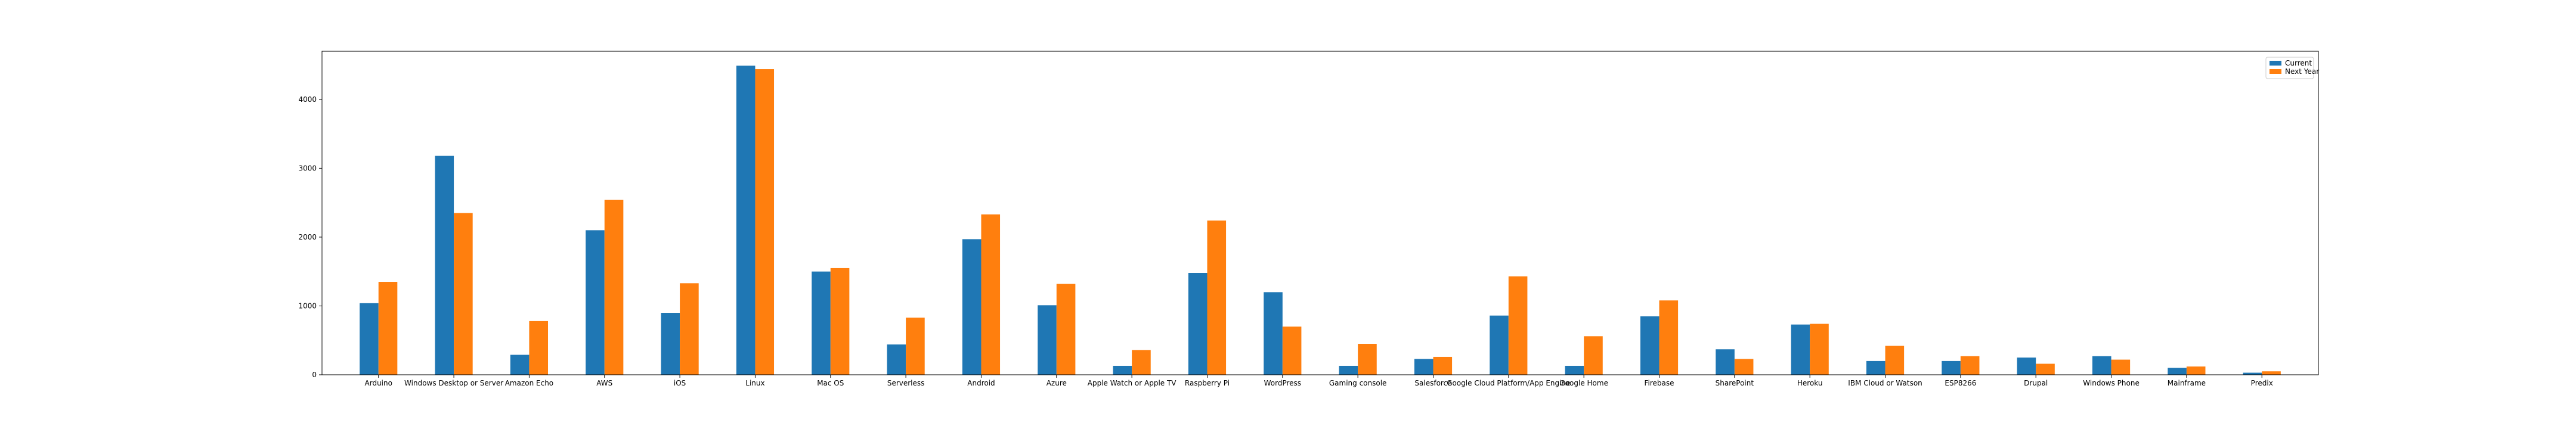 This screenshot has width=2576, height=429. Describe the element at coordinates (830, 383) in the screenshot. I see `x-tick-label: Mac OS` at that location.